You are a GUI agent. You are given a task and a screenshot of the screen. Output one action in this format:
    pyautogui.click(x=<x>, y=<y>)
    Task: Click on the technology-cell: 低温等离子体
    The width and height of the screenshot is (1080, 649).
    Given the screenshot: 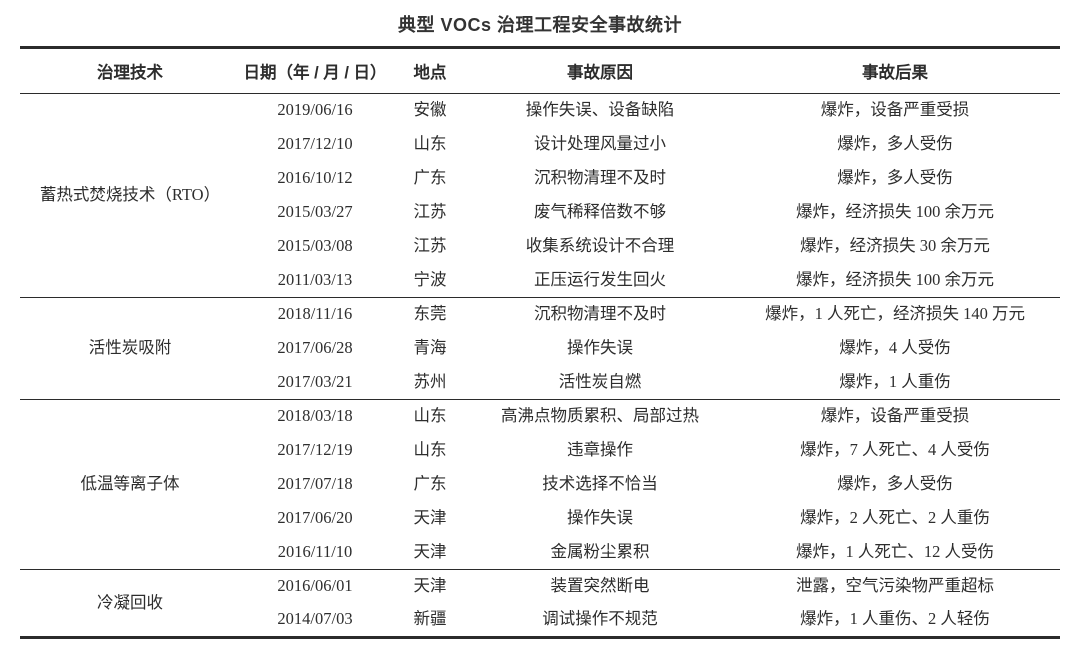 What is the action you would take?
    pyautogui.click(x=130, y=484)
    